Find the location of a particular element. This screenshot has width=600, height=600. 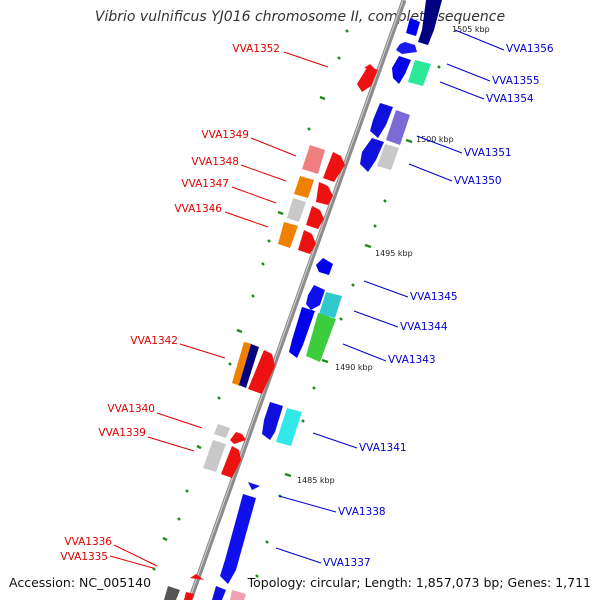

gene-label: VVA1349 is located at coordinates (225, 135).